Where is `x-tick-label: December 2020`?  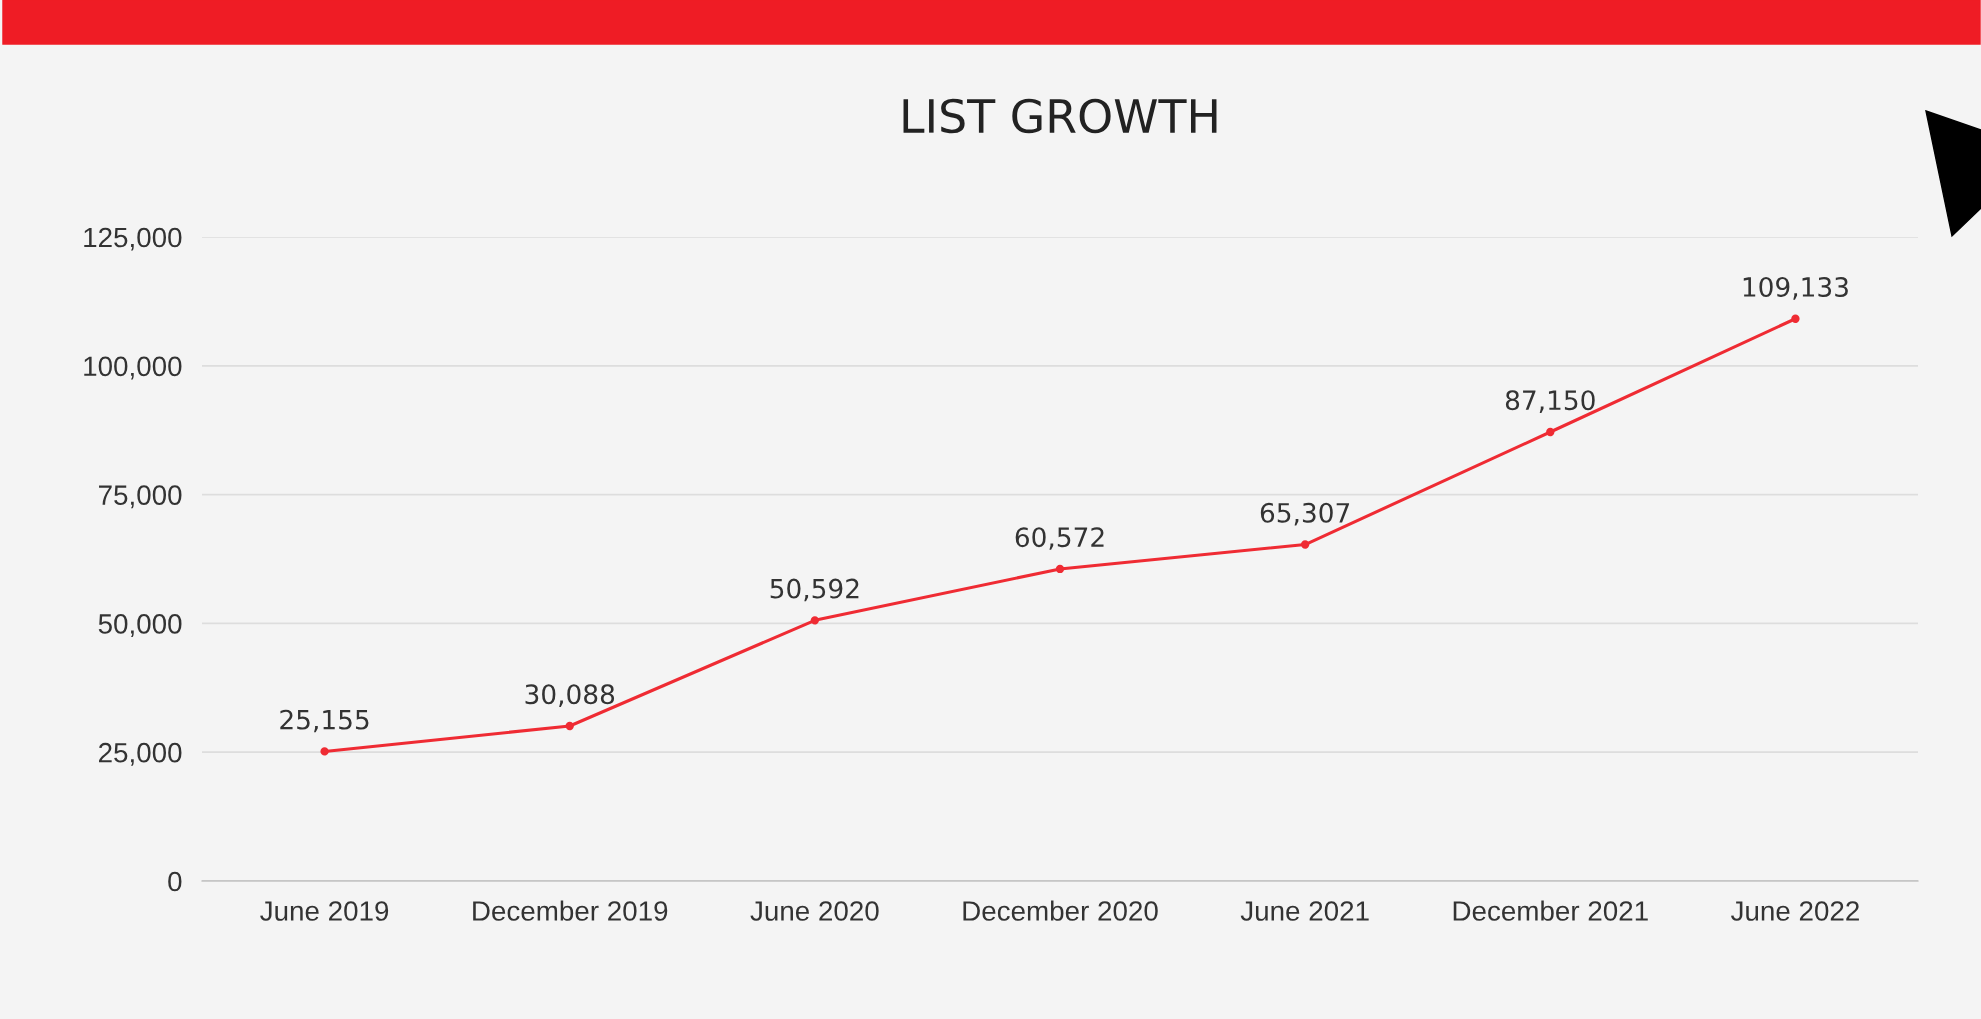
x-tick-label: December 2020 is located at coordinates (1060, 910).